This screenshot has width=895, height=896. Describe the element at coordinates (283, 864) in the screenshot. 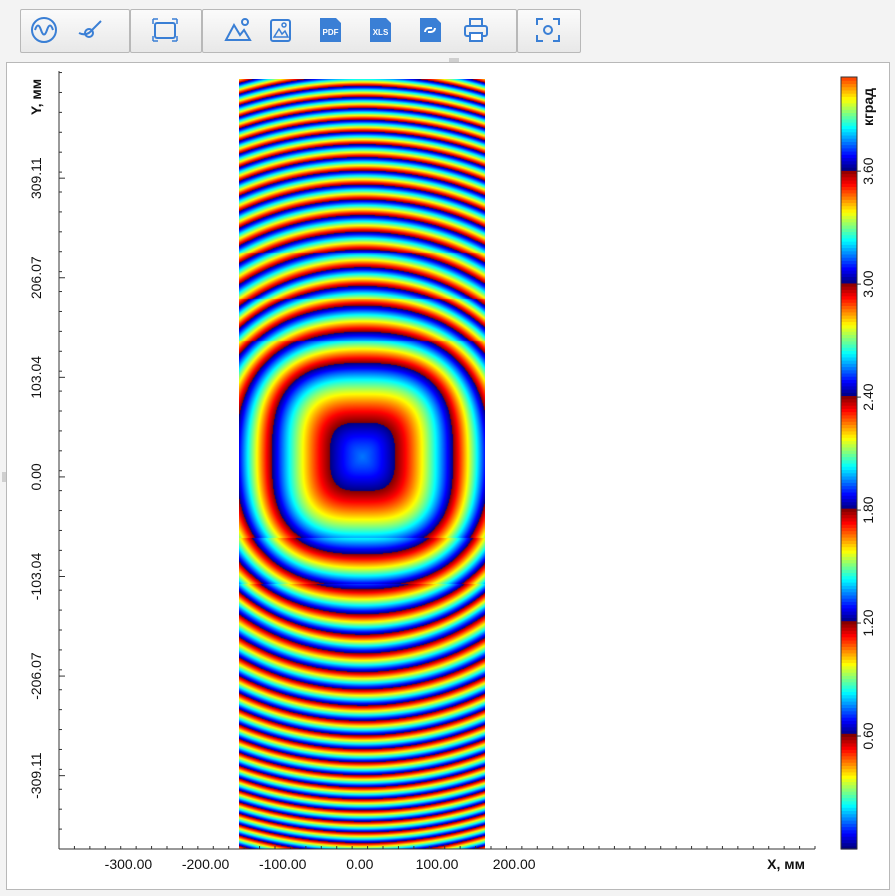

I see `x-tick-label: -100.00` at that location.